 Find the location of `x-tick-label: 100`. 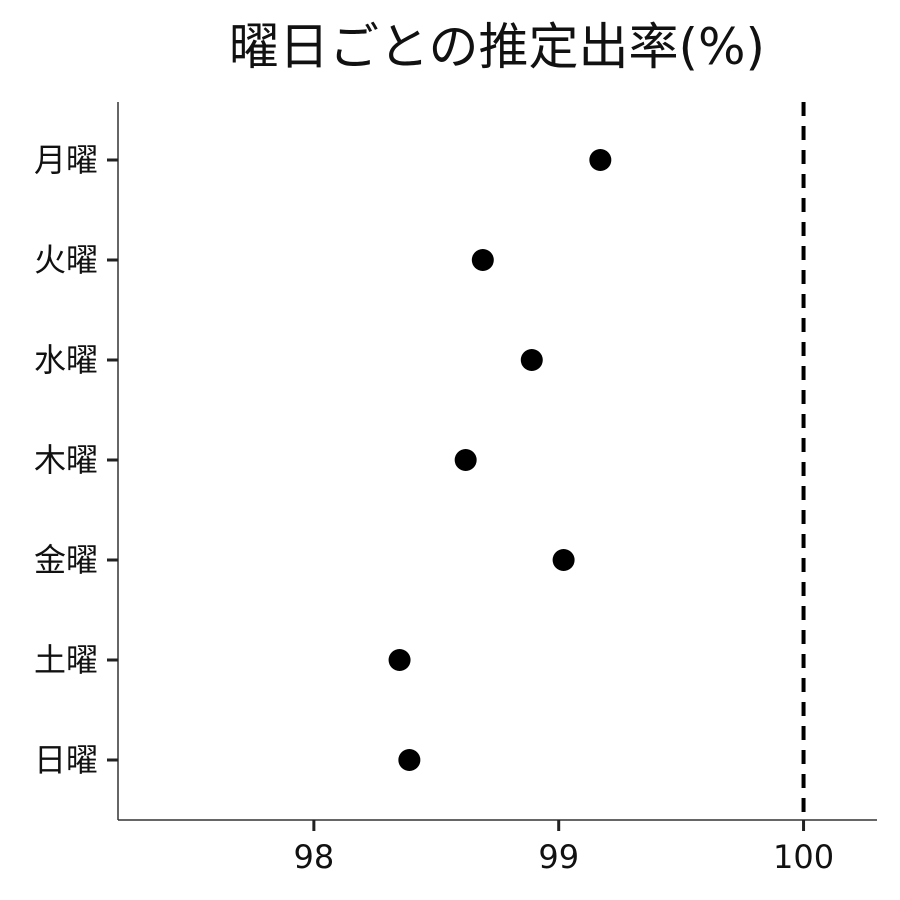

x-tick-label: 100 is located at coordinates (803, 857).